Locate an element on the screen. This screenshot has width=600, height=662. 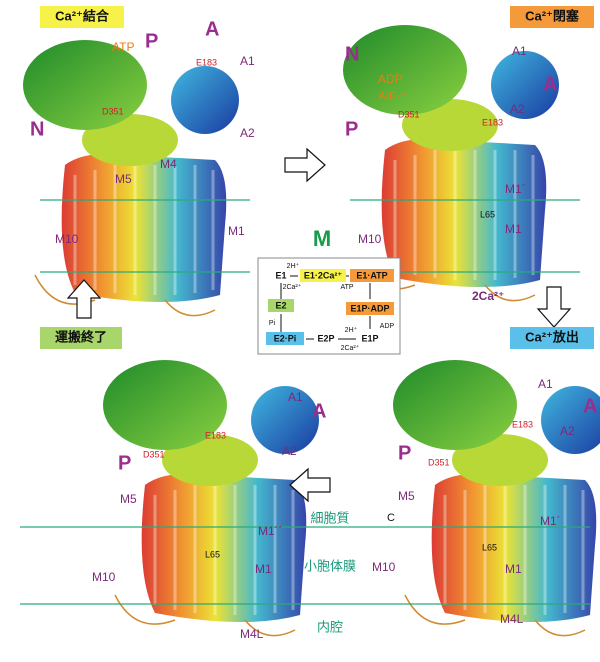
state-label: Ca²⁺放出 is located at coordinates (552, 336).